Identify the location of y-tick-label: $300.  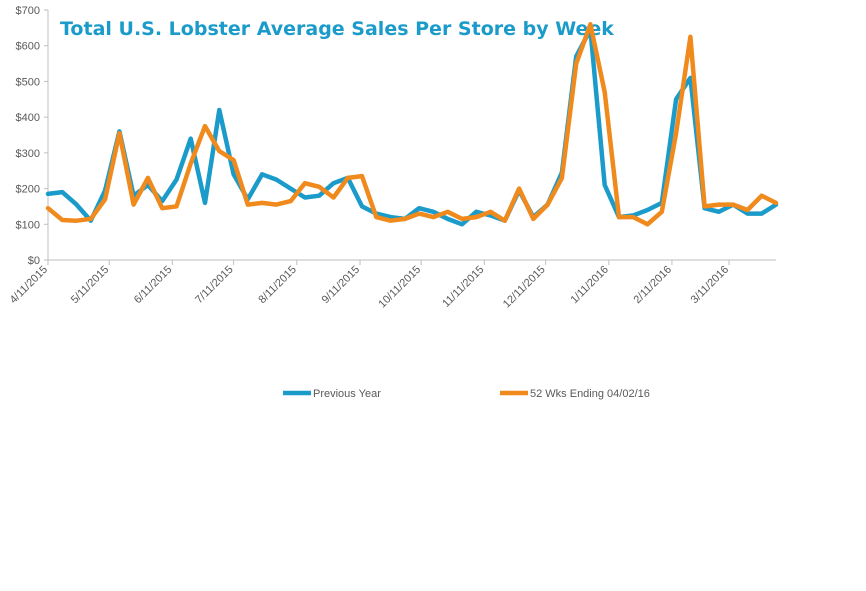
(28, 154).